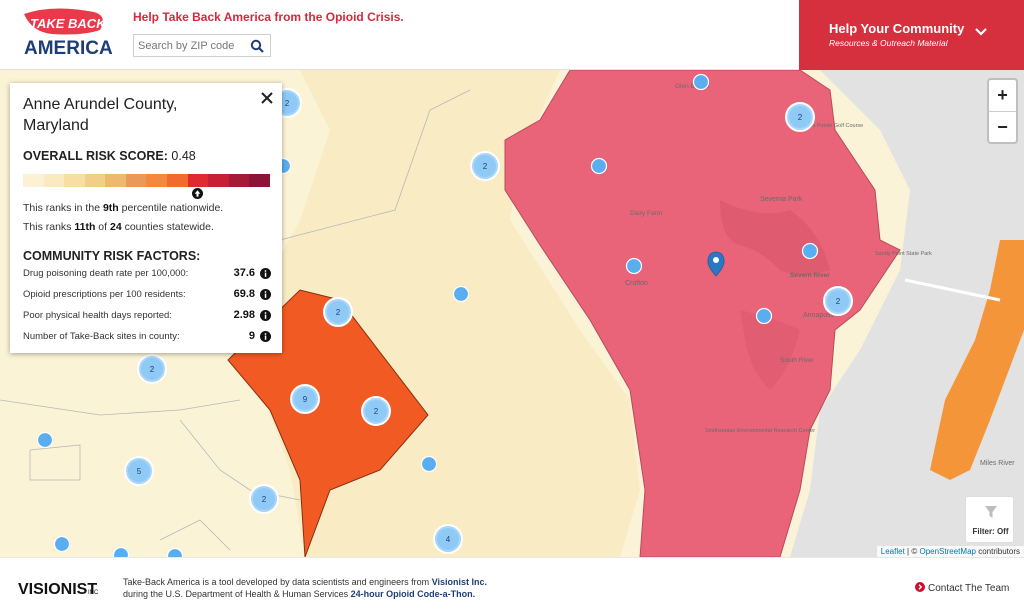 This screenshot has width=1024, height=609. What do you see at coordinates (72, 34) in the screenshot?
I see `take-back-america-logo: TAKE BACK AMERICA` at bounding box center [72, 34].